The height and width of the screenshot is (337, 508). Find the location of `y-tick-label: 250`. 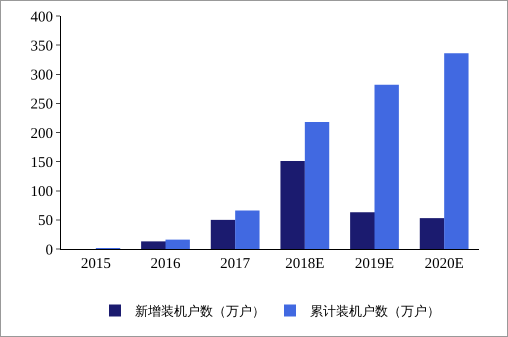

y-tick-label: 250 is located at coordinates (41, 104).